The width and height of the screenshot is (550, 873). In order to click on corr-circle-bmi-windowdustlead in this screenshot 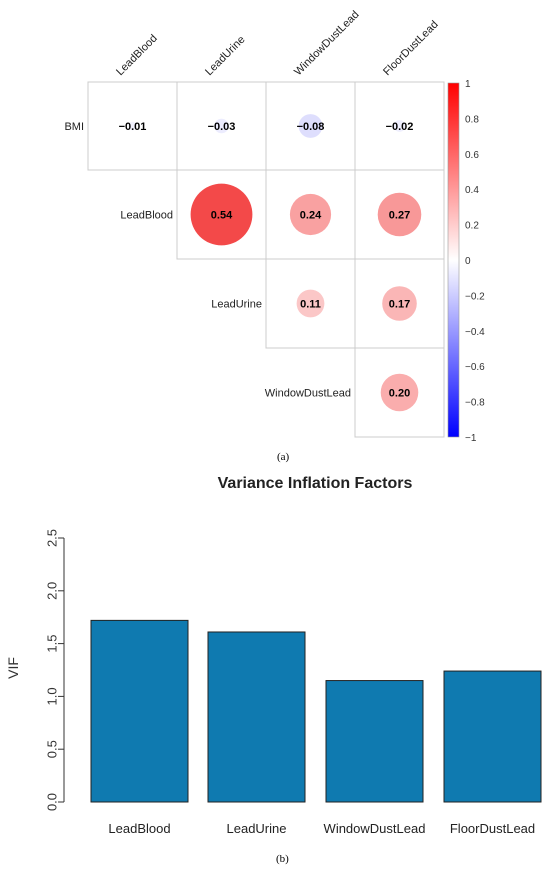, I will do `click(310, 126)`.